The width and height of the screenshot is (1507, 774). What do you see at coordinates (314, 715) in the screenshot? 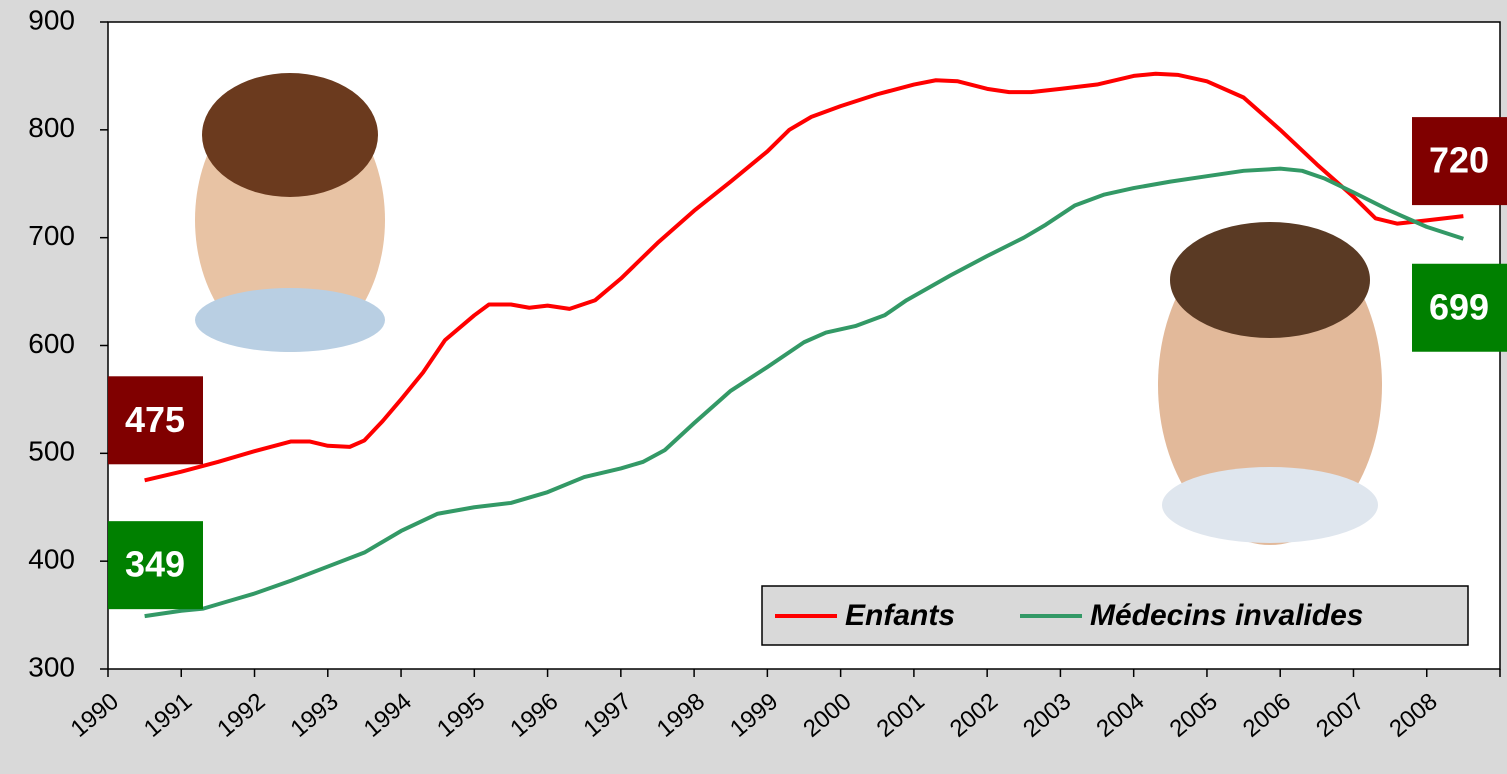
I see `x-tick-label: 1993` at bounding box center [314, 715].